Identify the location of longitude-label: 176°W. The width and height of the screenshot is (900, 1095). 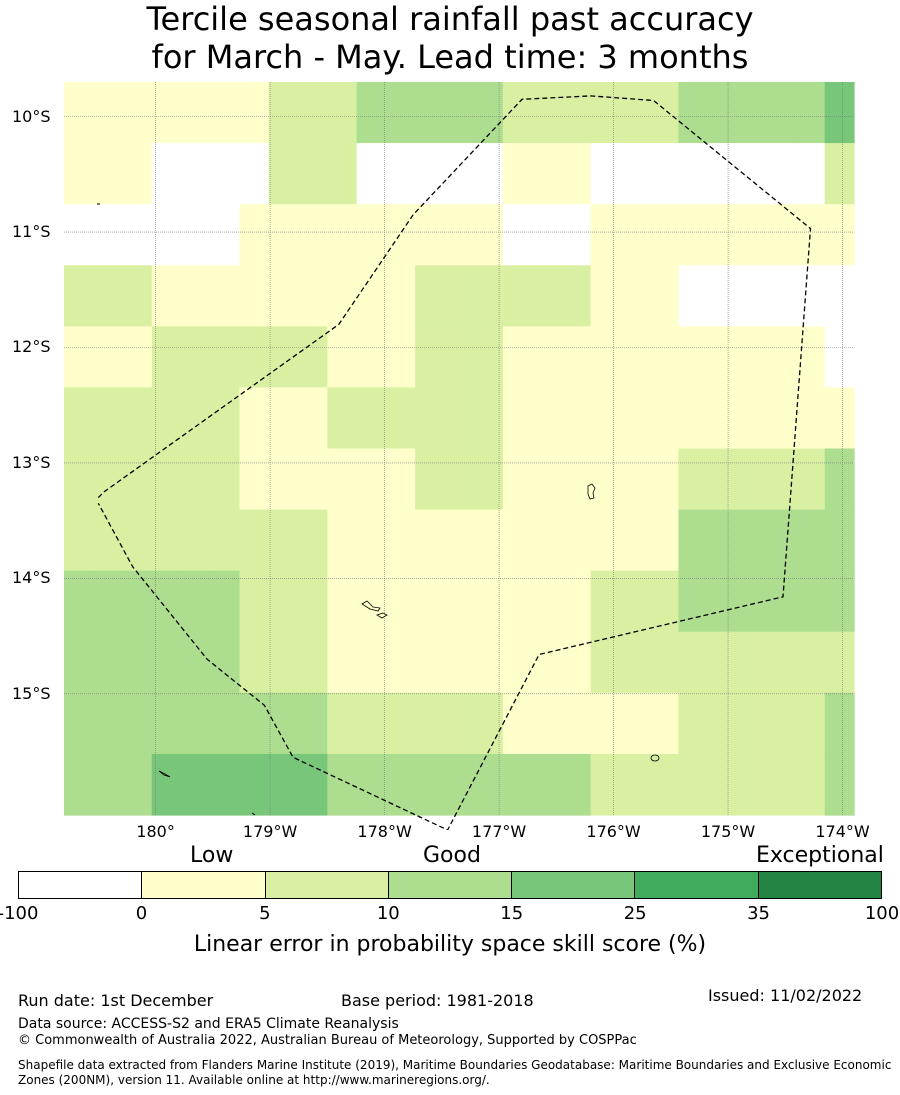
(613, 831).